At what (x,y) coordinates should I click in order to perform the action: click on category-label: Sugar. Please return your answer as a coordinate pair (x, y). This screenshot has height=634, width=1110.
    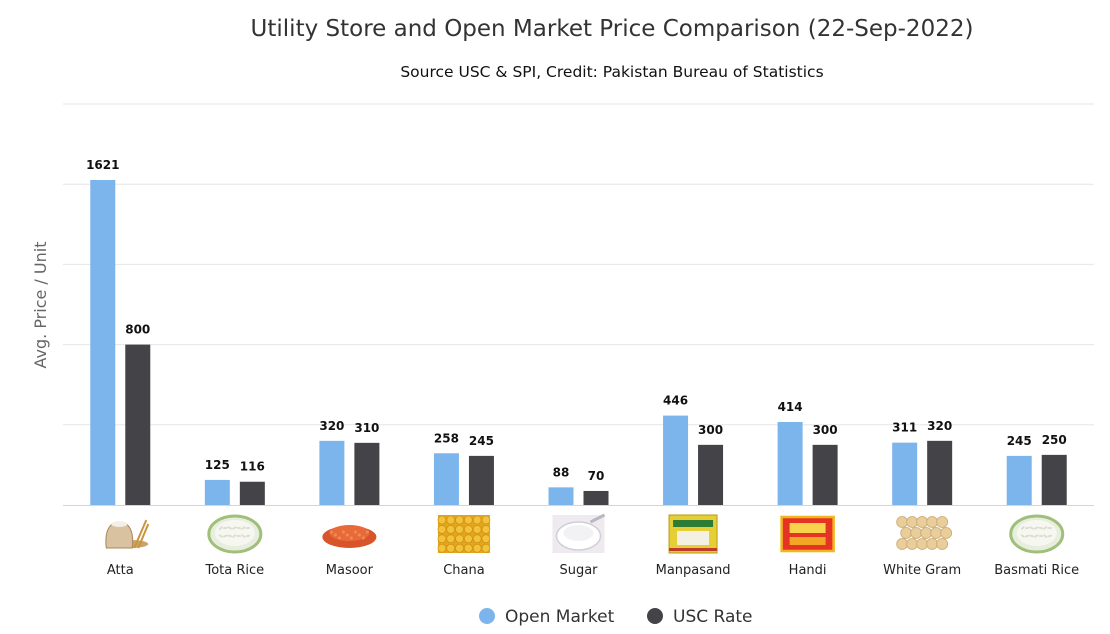
    Looking at the image, I should click on (578, 570).